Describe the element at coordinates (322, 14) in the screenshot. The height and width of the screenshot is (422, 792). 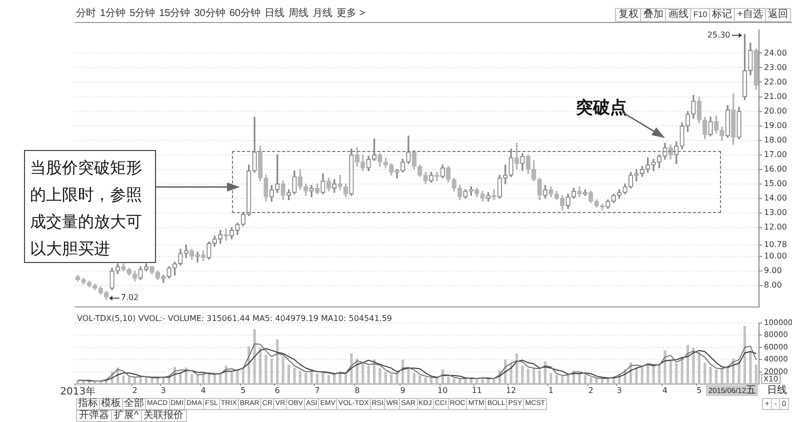
I see `text: 月线` at that location.